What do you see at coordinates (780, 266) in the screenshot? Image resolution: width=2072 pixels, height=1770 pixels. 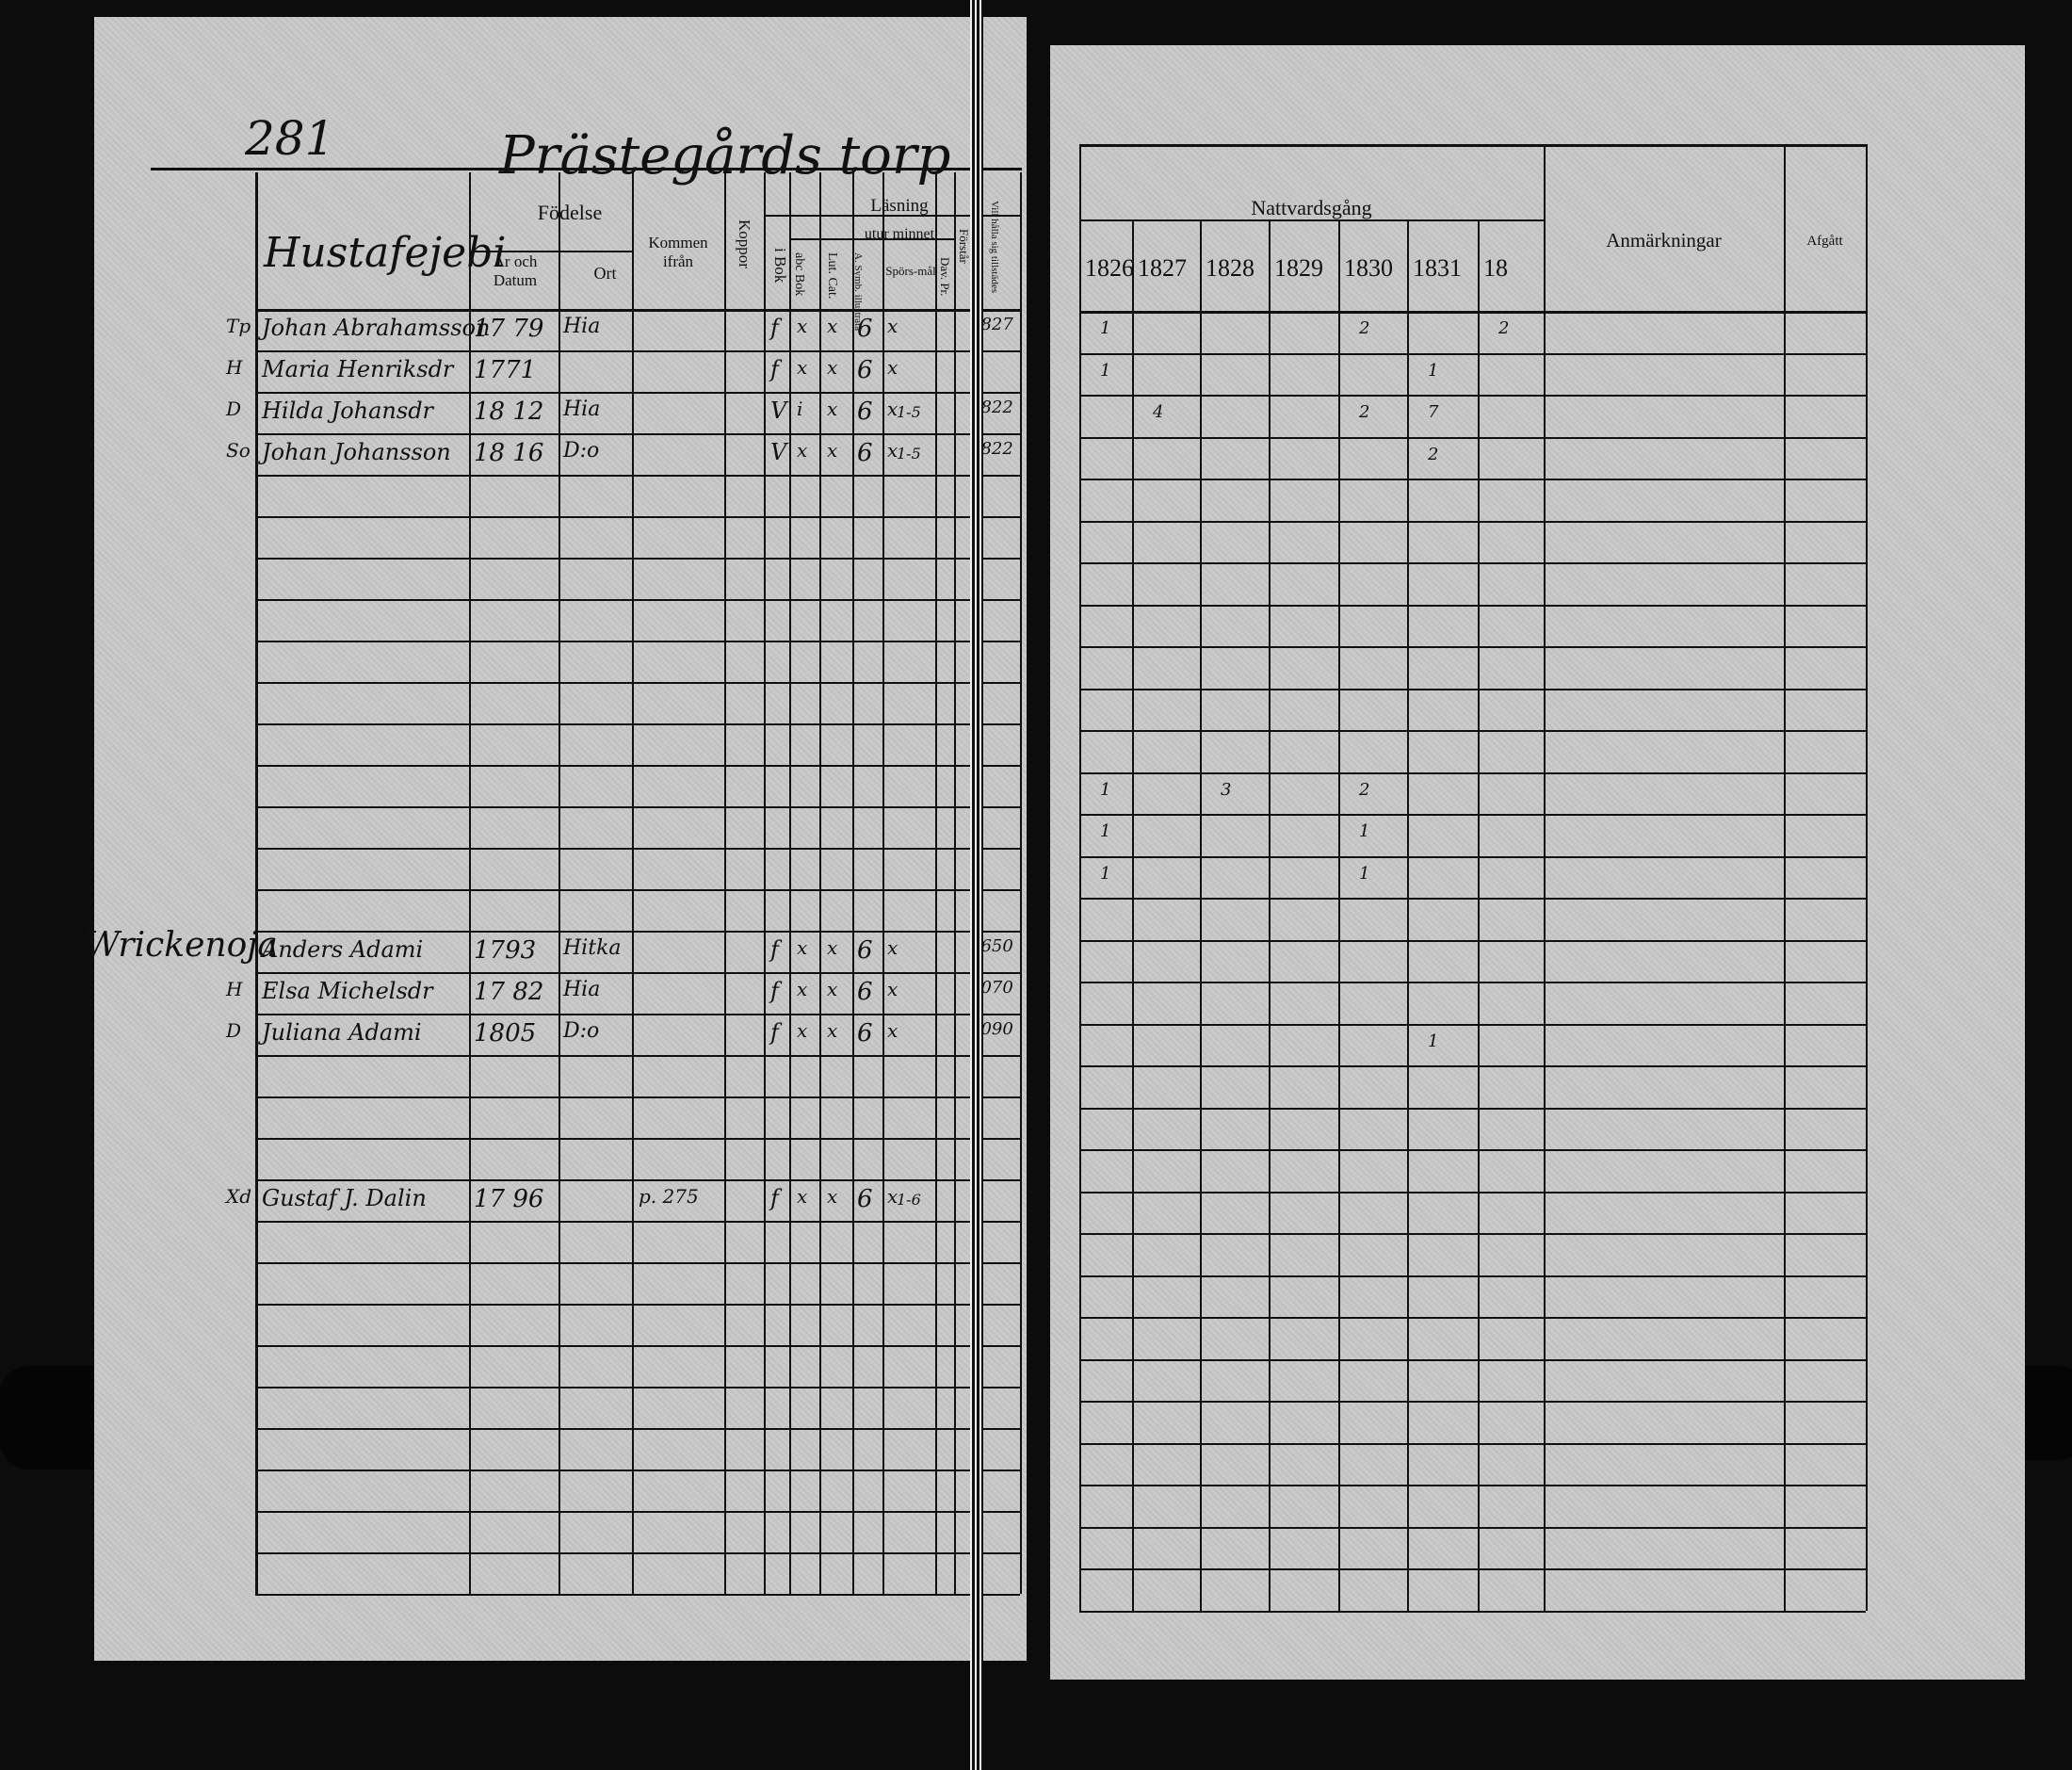 I see `header-i-bok: i Bok` at bounding box center [780, 266].